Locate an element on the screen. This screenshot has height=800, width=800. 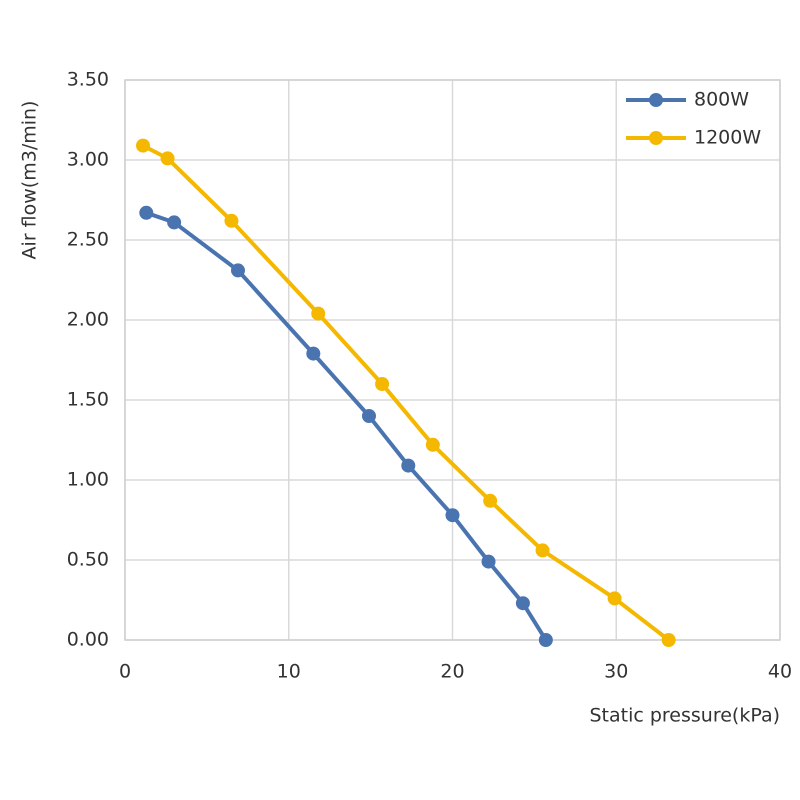
y-tick-label: 0.50 is located at coordinates (88, 560).